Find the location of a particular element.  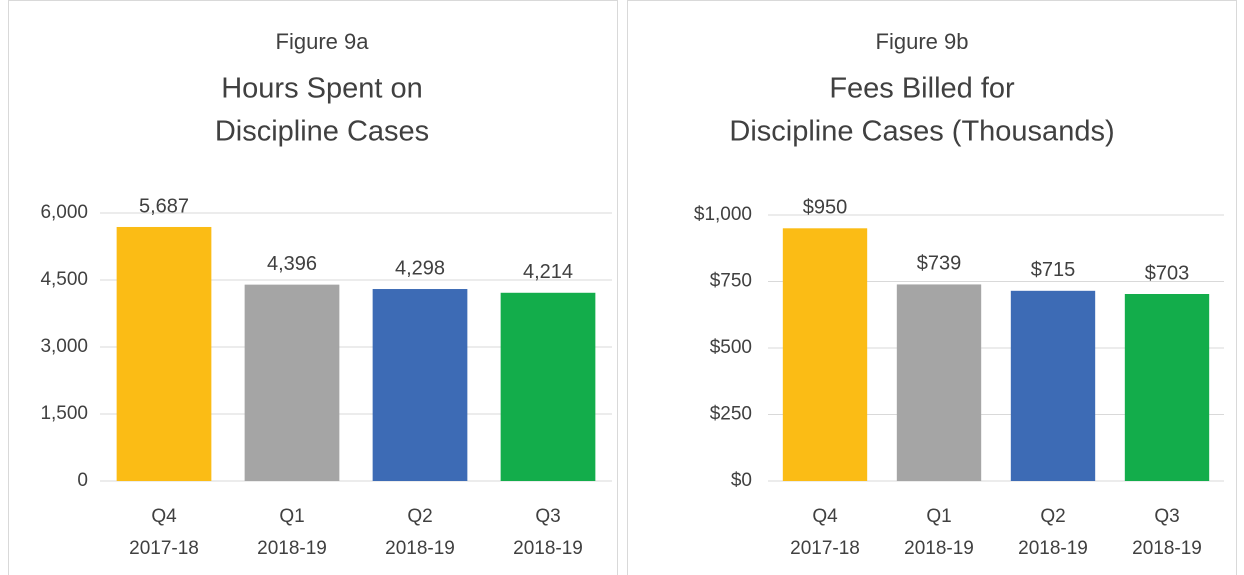

value-label: 4,214 is located at coordinates (548, 272).